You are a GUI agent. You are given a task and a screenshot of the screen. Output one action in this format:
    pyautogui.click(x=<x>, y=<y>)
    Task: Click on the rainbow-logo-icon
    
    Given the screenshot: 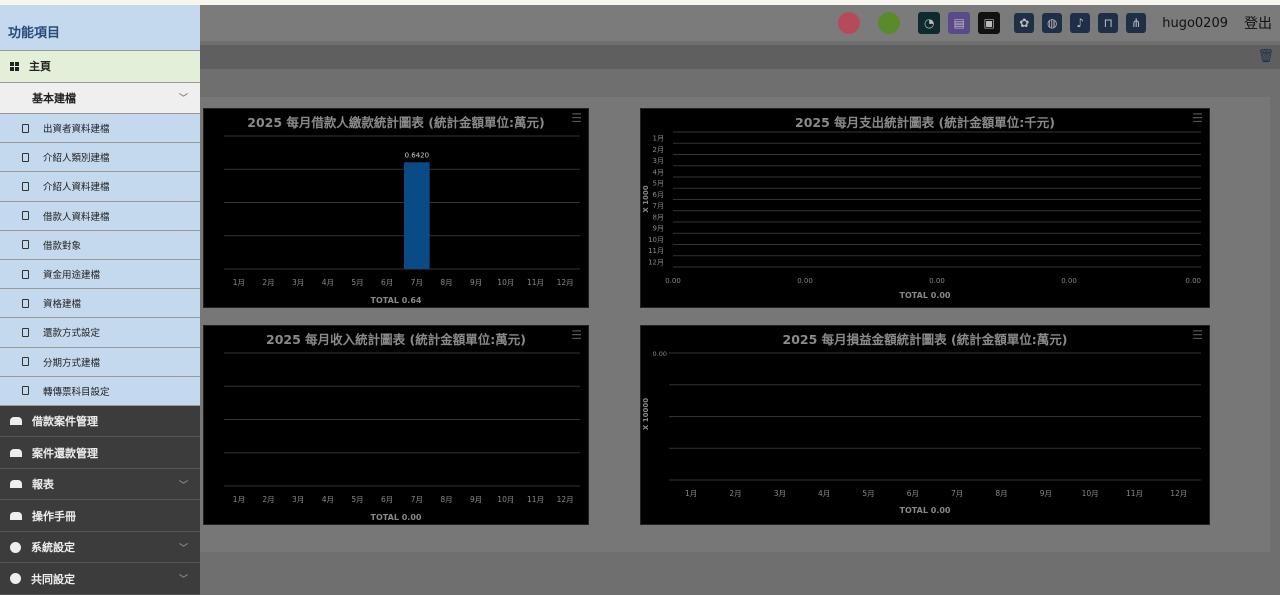 What is the action you would take?
    pyautogui.click(x=849, y=23)
    